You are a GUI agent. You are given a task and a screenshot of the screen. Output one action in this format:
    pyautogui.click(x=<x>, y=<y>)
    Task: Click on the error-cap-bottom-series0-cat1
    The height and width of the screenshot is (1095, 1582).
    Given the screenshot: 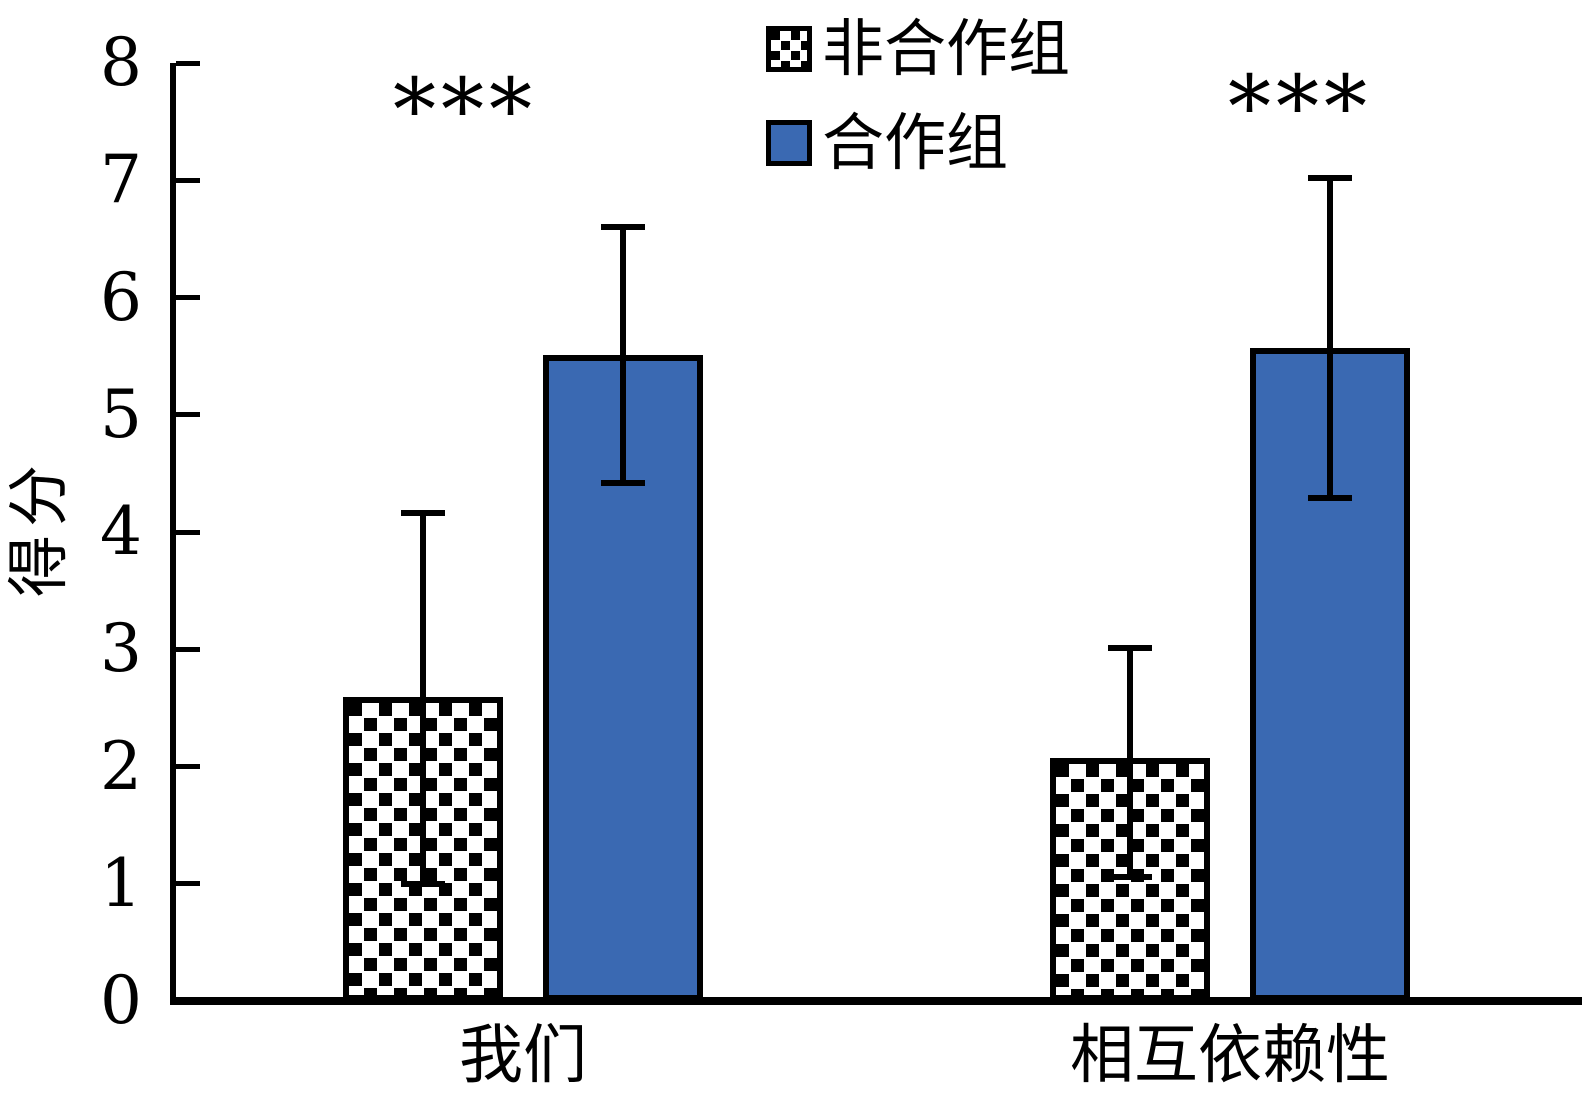 What is the action you would take?
    pyautogui.click(x=1130, y=876)
    